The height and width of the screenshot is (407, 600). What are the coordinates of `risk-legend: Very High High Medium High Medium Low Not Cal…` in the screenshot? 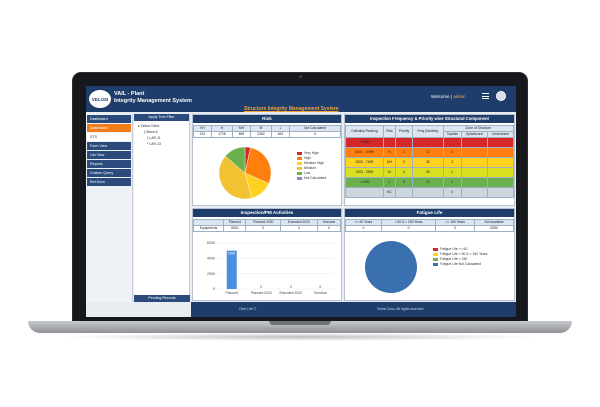 It's located at (311, 166).